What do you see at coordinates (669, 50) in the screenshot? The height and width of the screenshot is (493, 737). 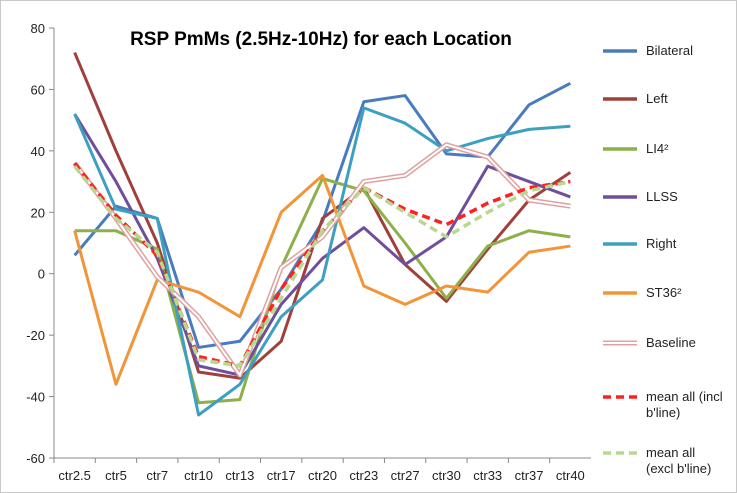 I see `legend-label: Bilateral` at bounding box center [669, 50].